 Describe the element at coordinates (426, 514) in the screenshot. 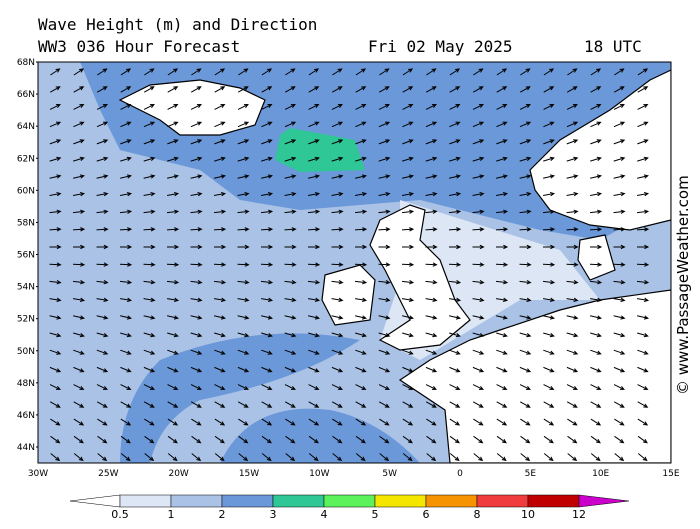

I see `colorbar-label: 6` at that location.